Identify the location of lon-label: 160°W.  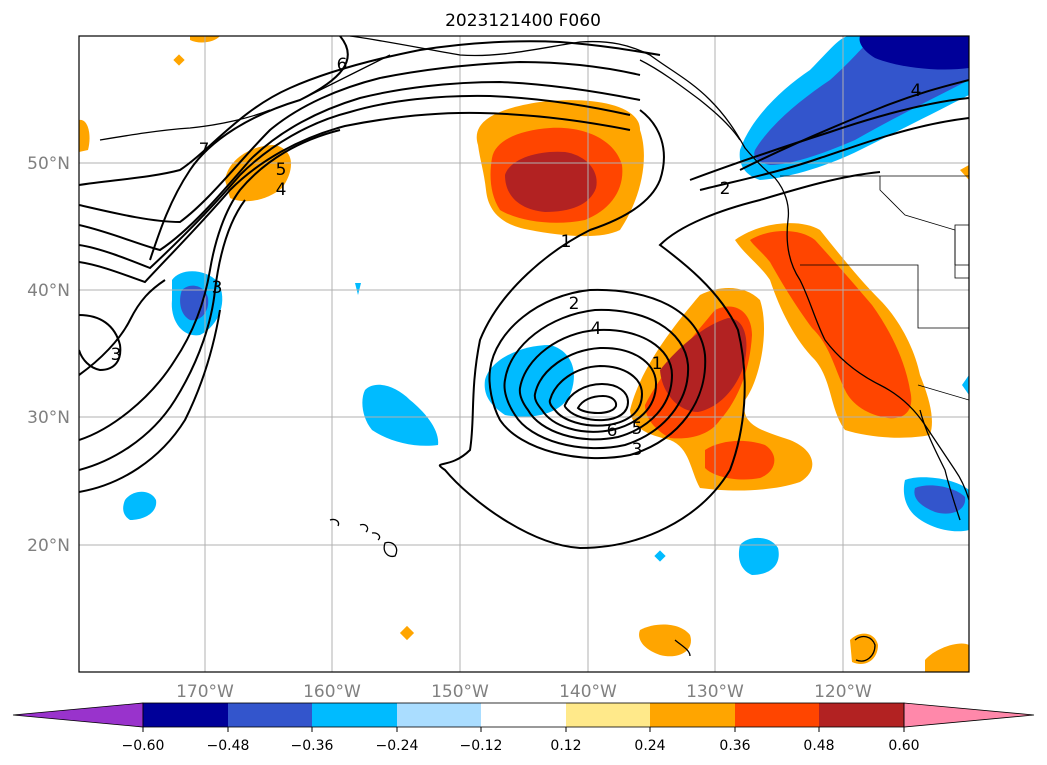
(332, 692).